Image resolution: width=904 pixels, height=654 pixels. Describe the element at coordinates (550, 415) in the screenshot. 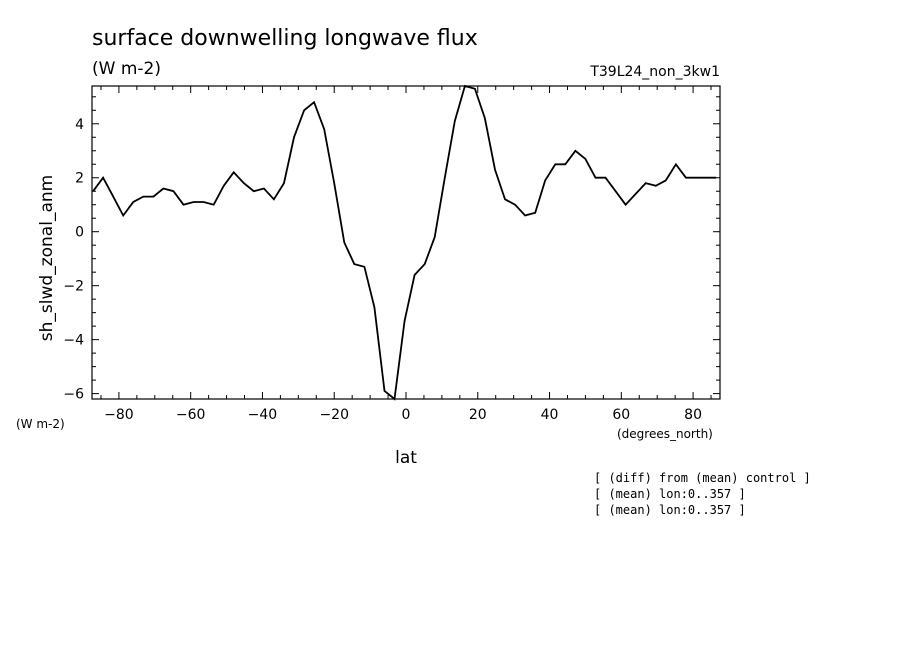

I see `x-tick-label: 40` at that location.